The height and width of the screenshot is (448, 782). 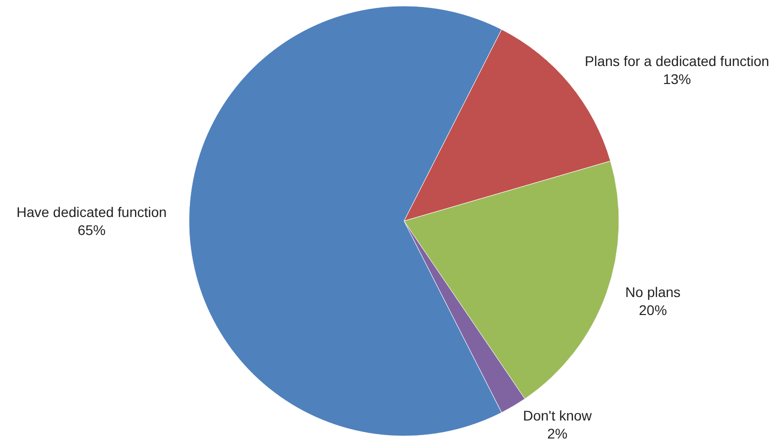 I want to click on slice-label: No plans, so click(x=653, y=292).